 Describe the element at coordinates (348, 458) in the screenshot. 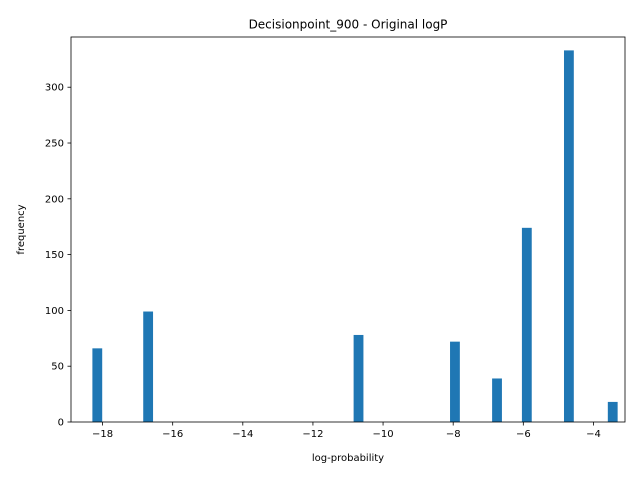

I see `x-axis-title: log-probability` at that location.